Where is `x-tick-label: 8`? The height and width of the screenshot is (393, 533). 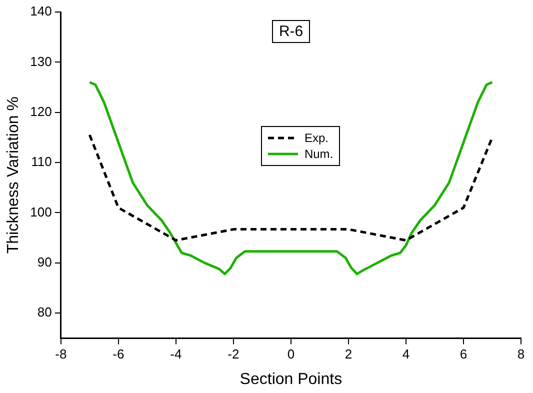
x-tick-label: 8 is located at coordinates (521, 354).